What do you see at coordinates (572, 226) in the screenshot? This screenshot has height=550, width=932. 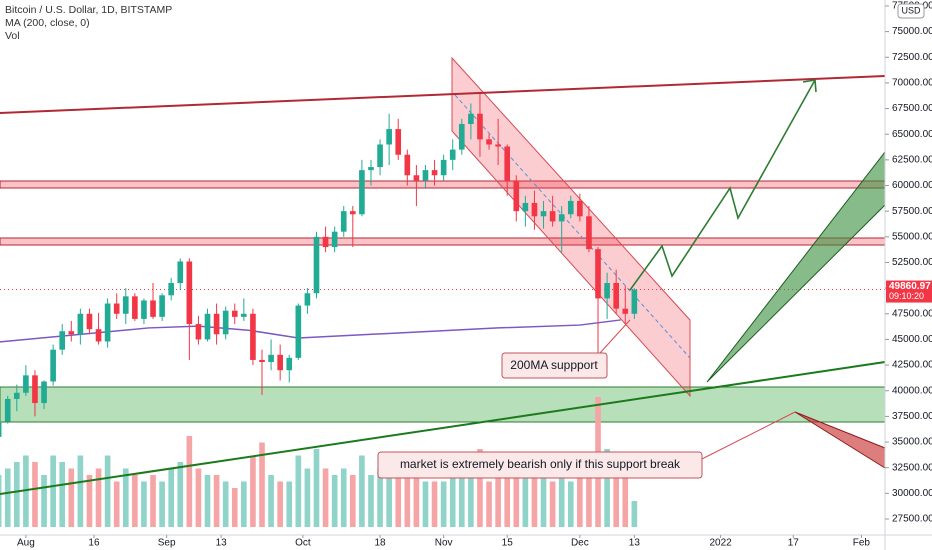 I see `channel-midline` at bounding box center [572, 226].